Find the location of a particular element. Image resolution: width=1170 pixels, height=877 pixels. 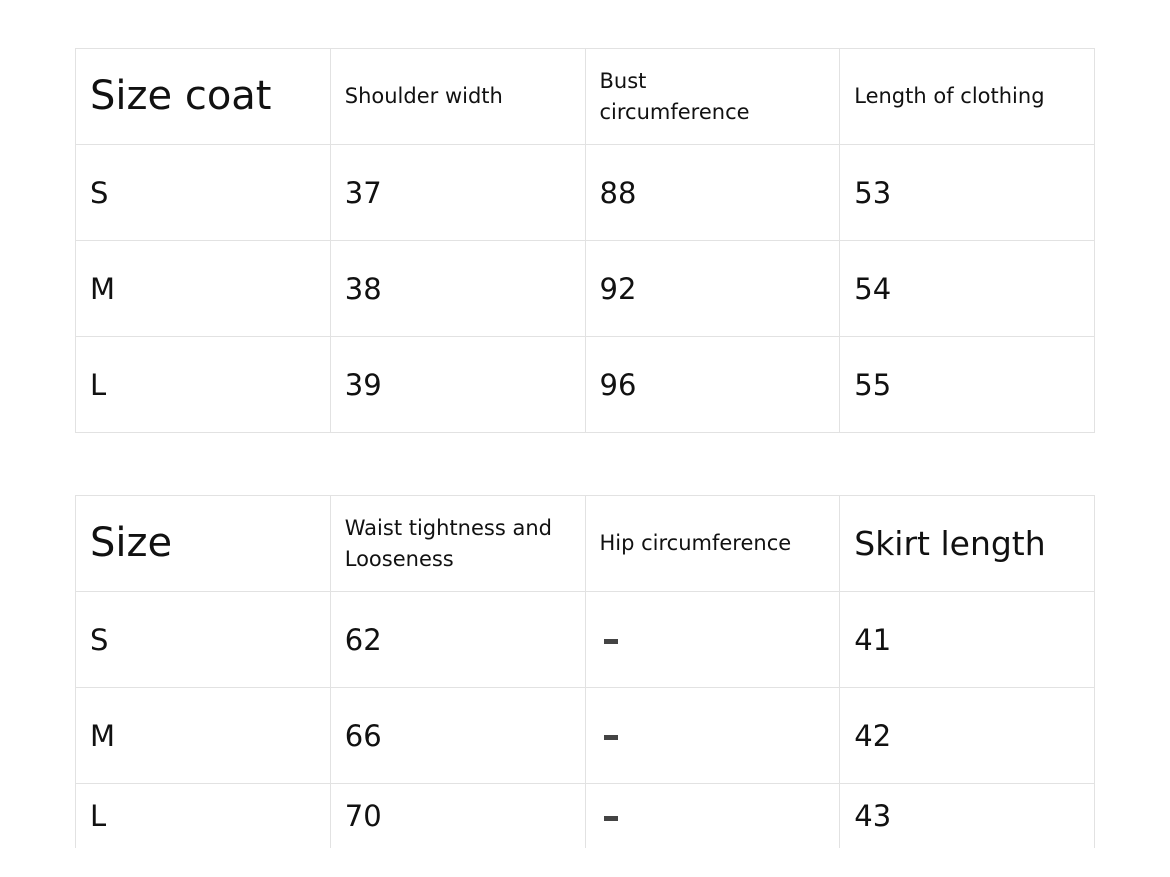

header-cell: Size is located at coordinates (203, 543).